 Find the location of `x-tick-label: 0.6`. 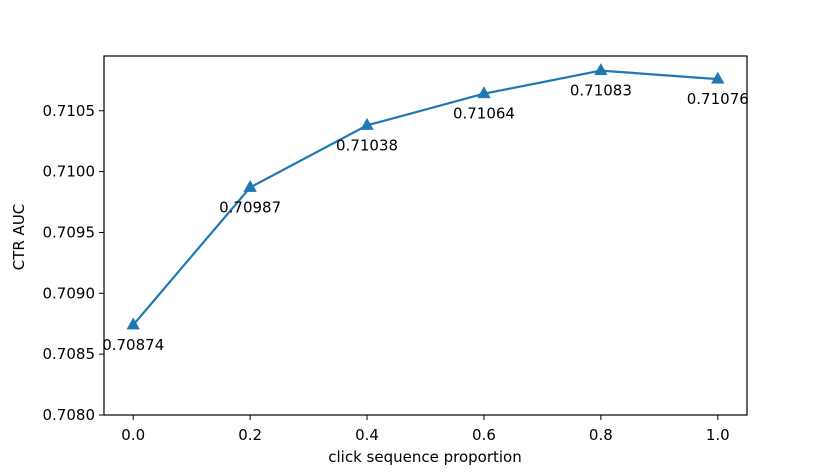

x-tick-label: 0.6 is located at coordinates (484, 435).